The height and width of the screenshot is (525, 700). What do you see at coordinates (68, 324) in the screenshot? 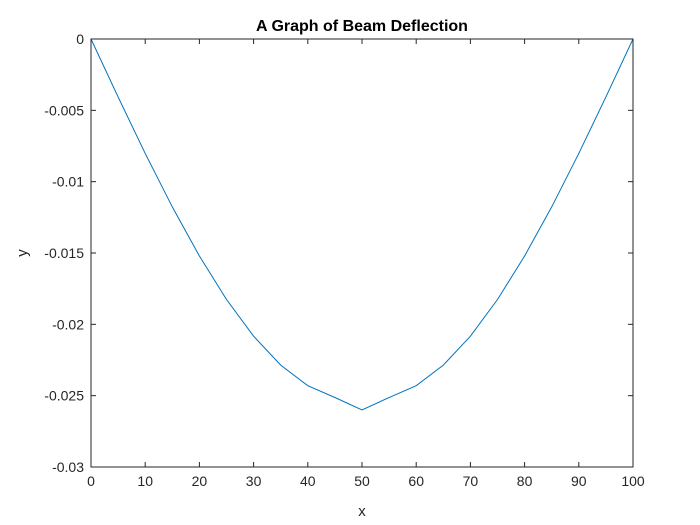
I see `y-tick-label: -0.02` at bounding box center [68, 324].